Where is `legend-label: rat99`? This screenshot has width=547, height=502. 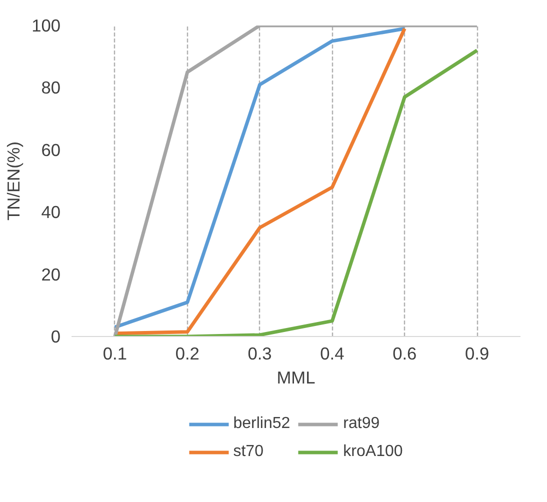 legend-label: rat99 is located at coordinates (361, 423).